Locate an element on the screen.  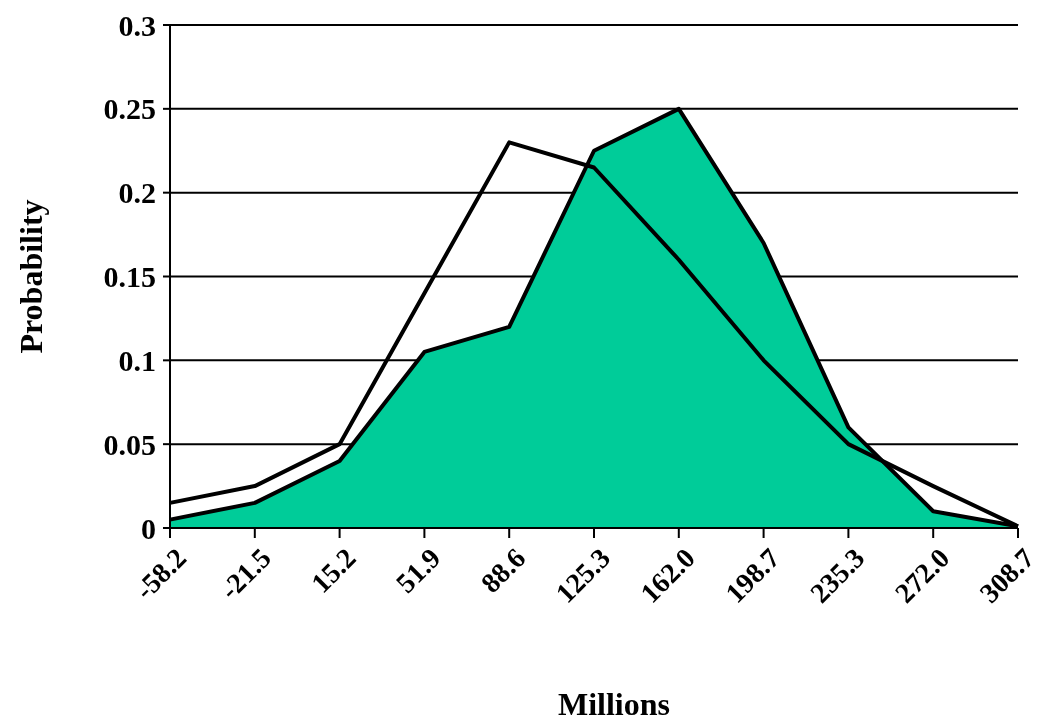
y-tick-label: 0.25 is located at coordinates (129, 109).